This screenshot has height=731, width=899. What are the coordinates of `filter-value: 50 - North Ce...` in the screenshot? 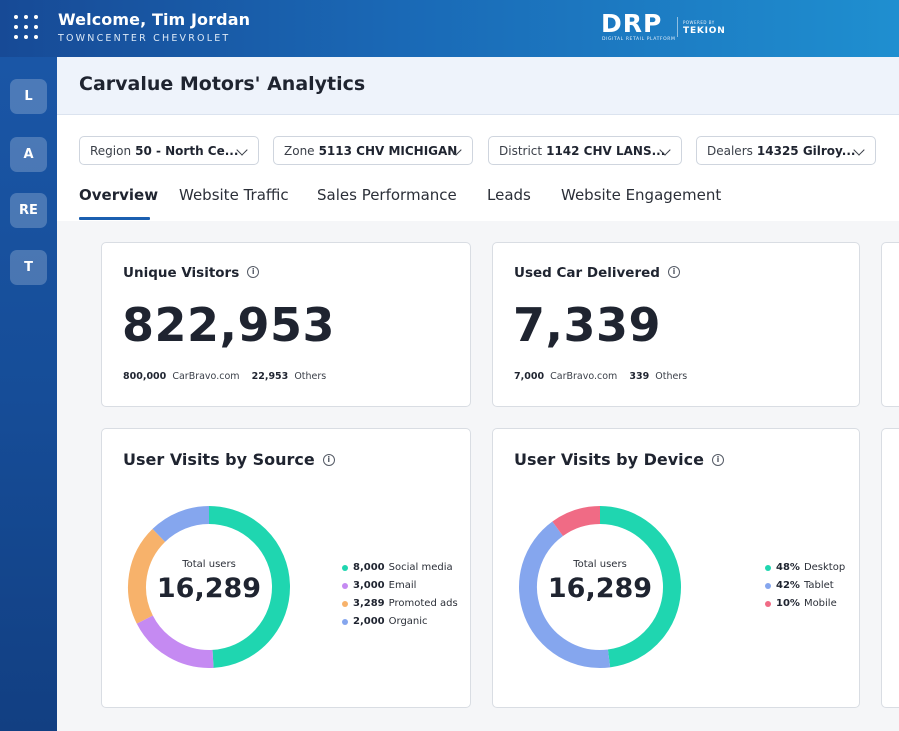 It's located at (187, 150).